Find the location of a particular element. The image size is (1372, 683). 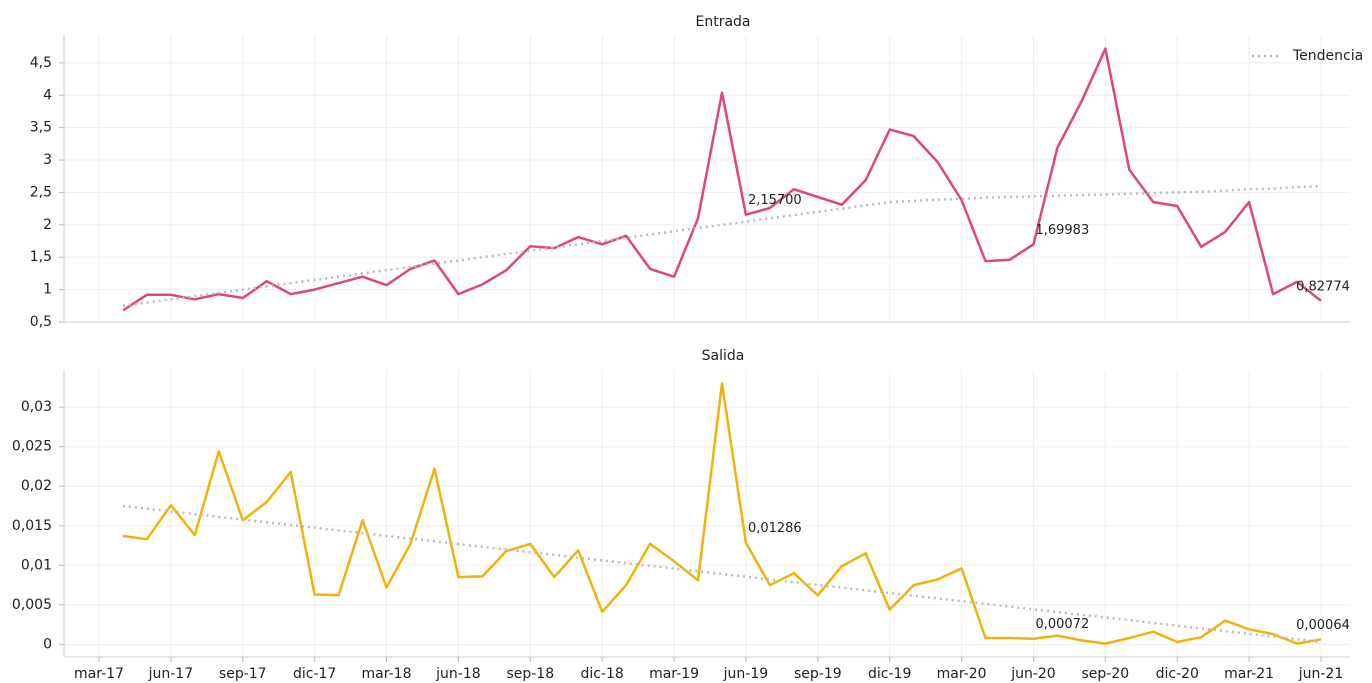

y-tick-label: 2 is located at coordinates (47, 225).